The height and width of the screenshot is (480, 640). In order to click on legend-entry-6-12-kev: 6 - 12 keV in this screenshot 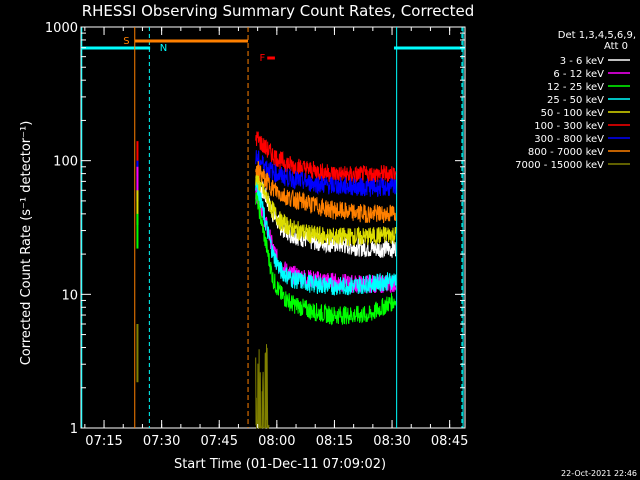, I will do `click(578, 74)`.